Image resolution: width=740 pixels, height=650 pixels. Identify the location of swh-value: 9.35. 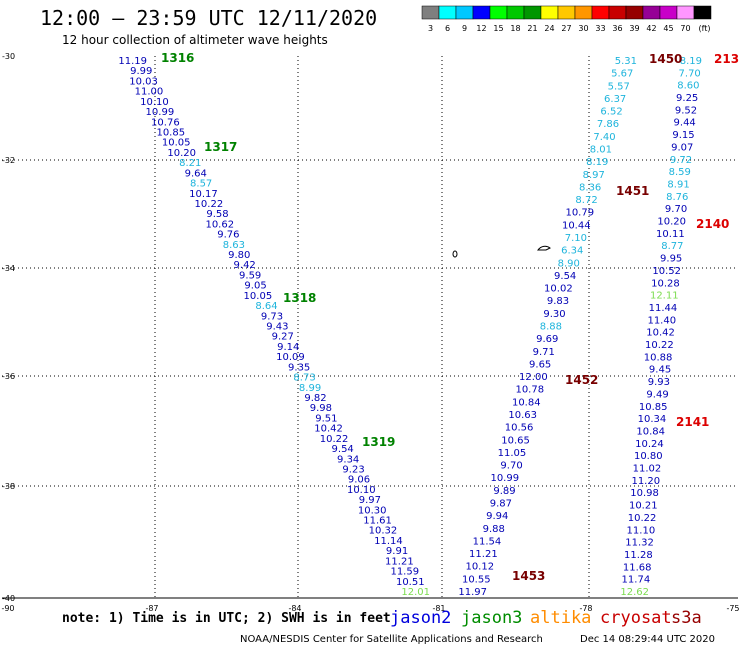
(299, 367).